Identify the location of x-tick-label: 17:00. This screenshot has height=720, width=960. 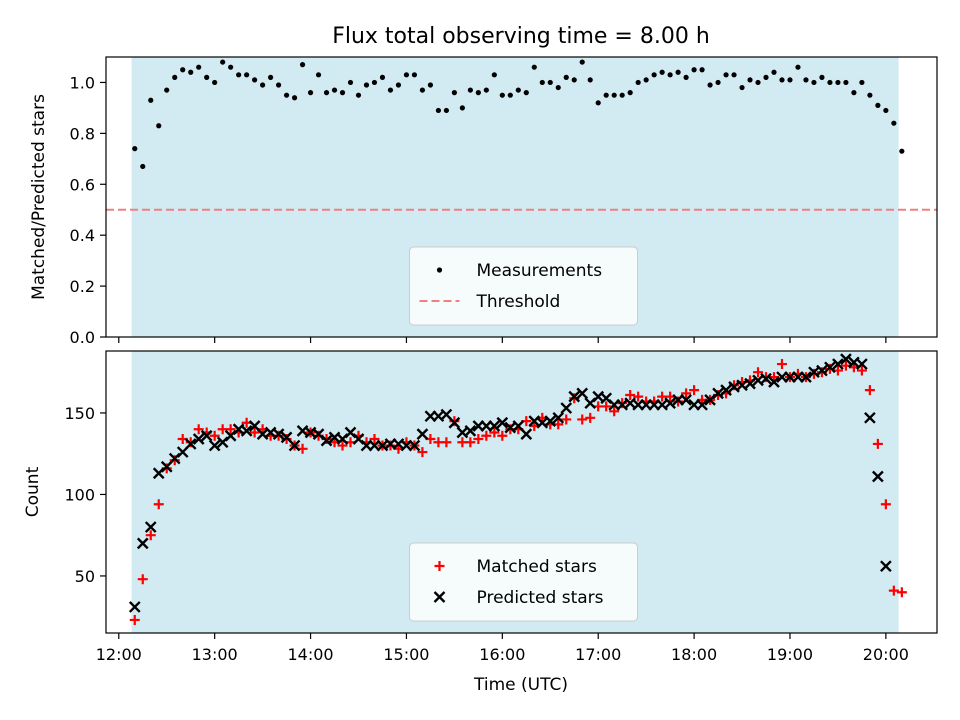
(598, 654).